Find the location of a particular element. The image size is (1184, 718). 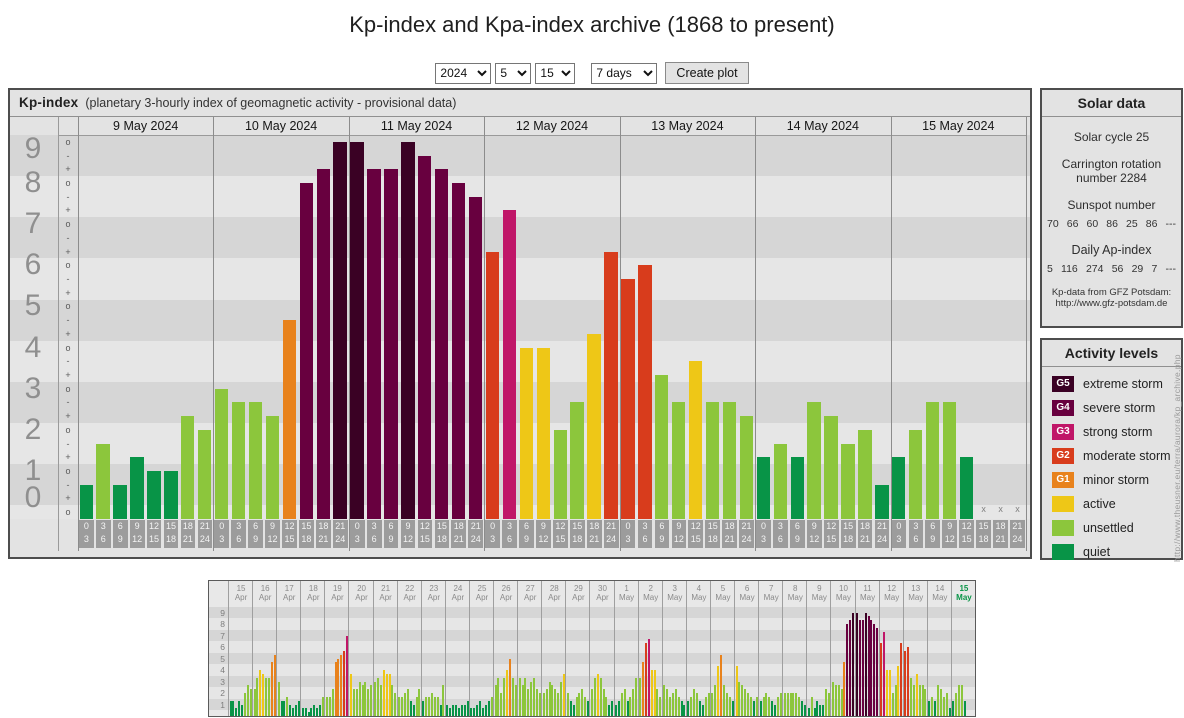

g4-chip: G4 is located at coordinates (1063, 408).